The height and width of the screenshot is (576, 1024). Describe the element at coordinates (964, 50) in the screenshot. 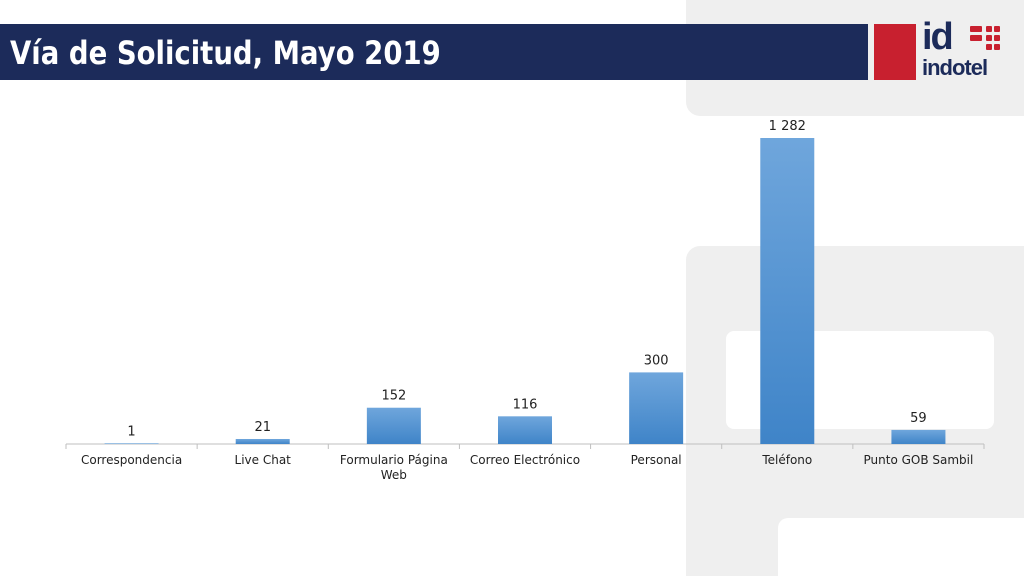

I see `indotel-logo: id indotel` at that location.